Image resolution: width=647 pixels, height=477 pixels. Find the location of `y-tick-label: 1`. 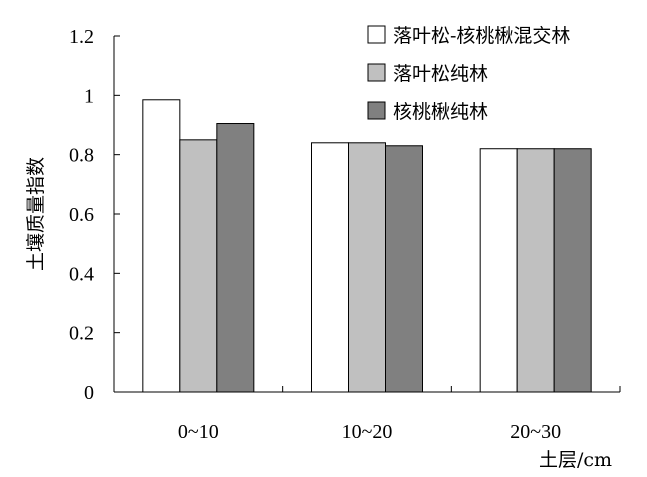

y-tick-label: 1 is located at coordinates (89, 96).